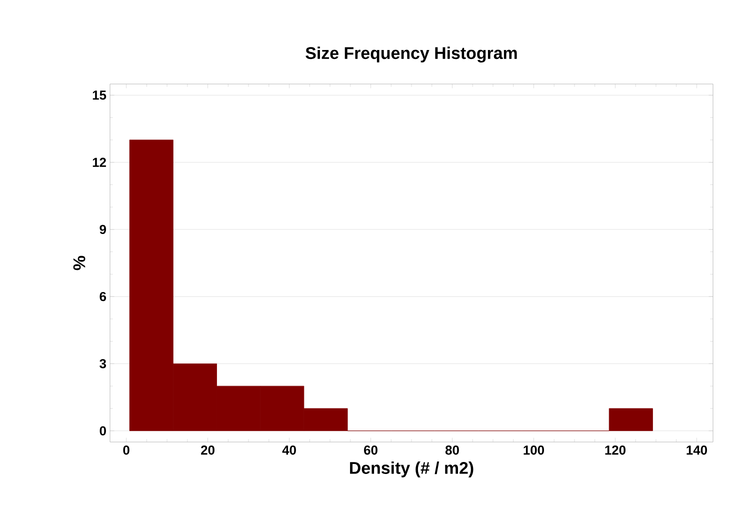 The image size is (744, 532). What do you see at coordinates (103, 431) in the screenshot?
I see `y-tick-label: 0` at bounding box center [103, 431].